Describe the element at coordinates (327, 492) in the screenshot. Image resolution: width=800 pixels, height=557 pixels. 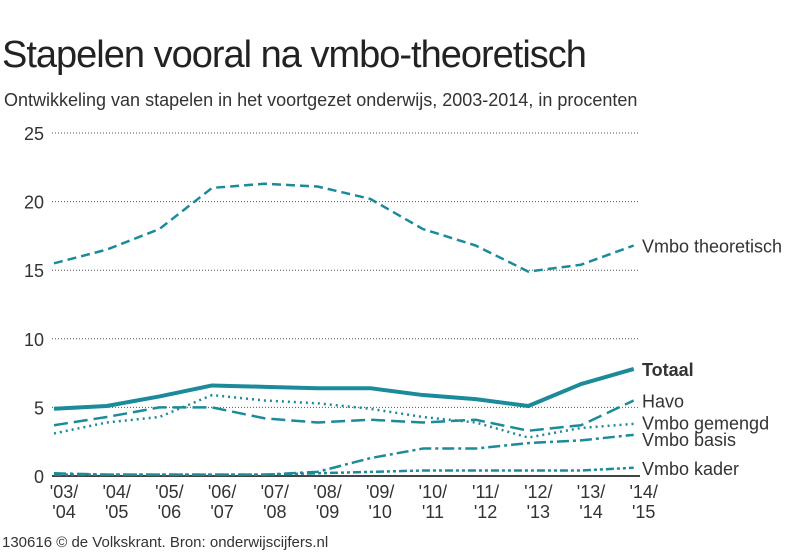
I see `x-tick-label: '08/` at that location.